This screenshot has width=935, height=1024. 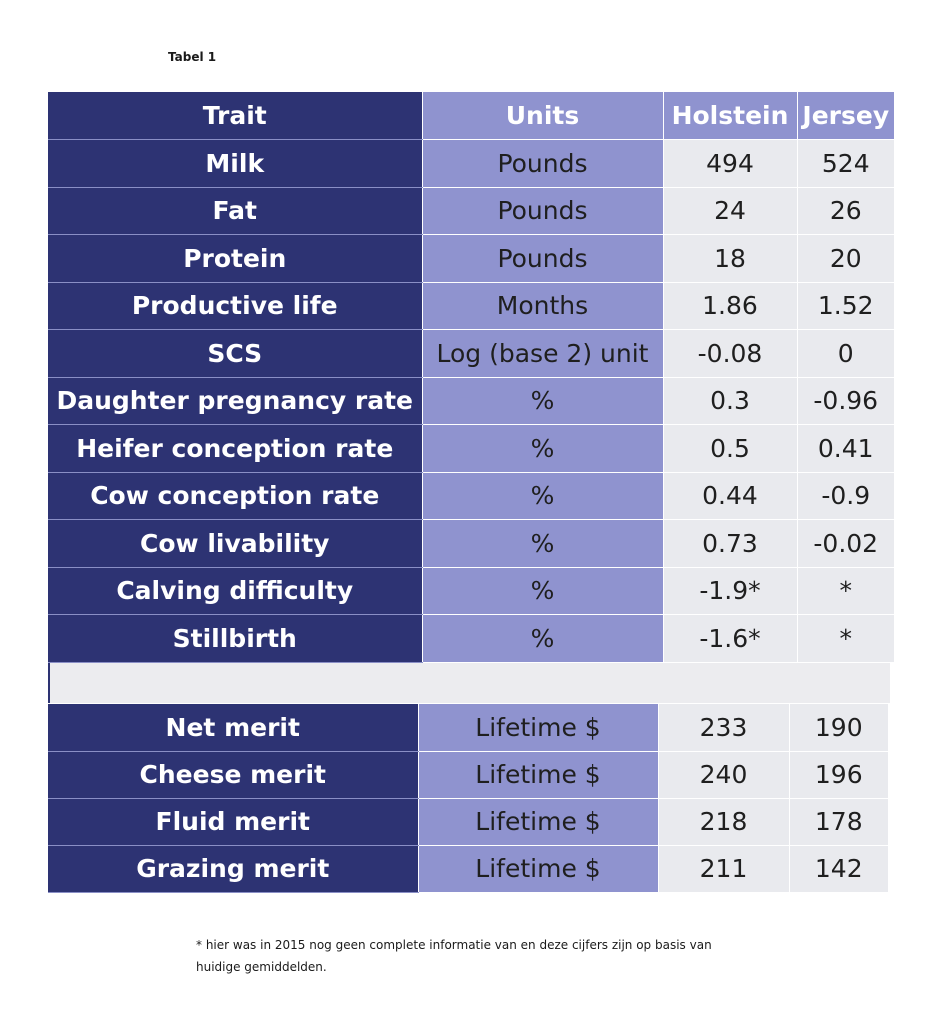 I want to click on table-row: Net merit Lifetime $ 233 190, so click(x=468, y=728).